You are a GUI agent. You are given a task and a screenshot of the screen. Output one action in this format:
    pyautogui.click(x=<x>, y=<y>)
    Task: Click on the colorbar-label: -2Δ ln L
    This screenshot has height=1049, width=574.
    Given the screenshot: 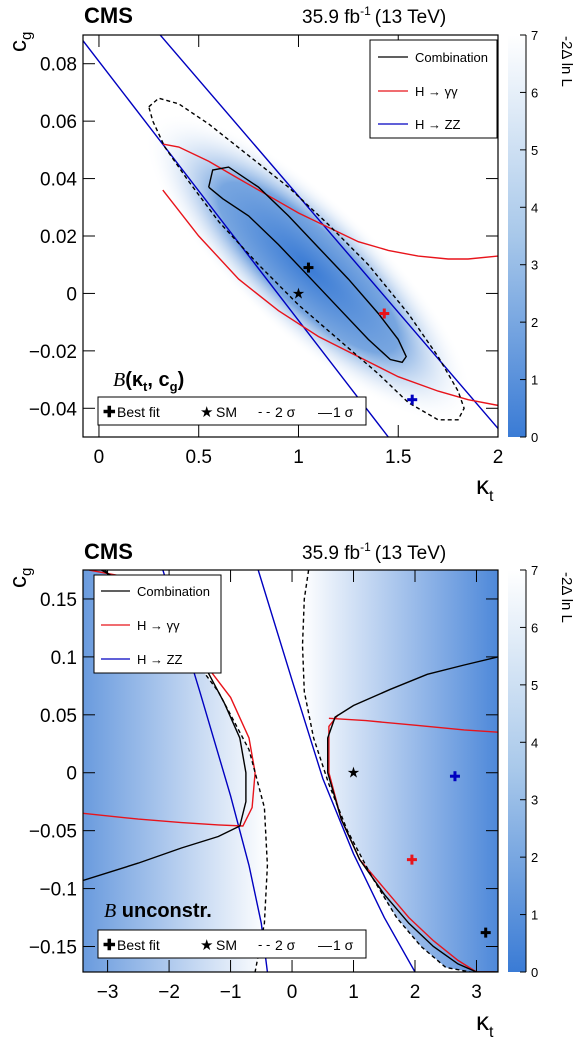 What is the action you would take?
    pyautogui.click(x=566, y=597)
    